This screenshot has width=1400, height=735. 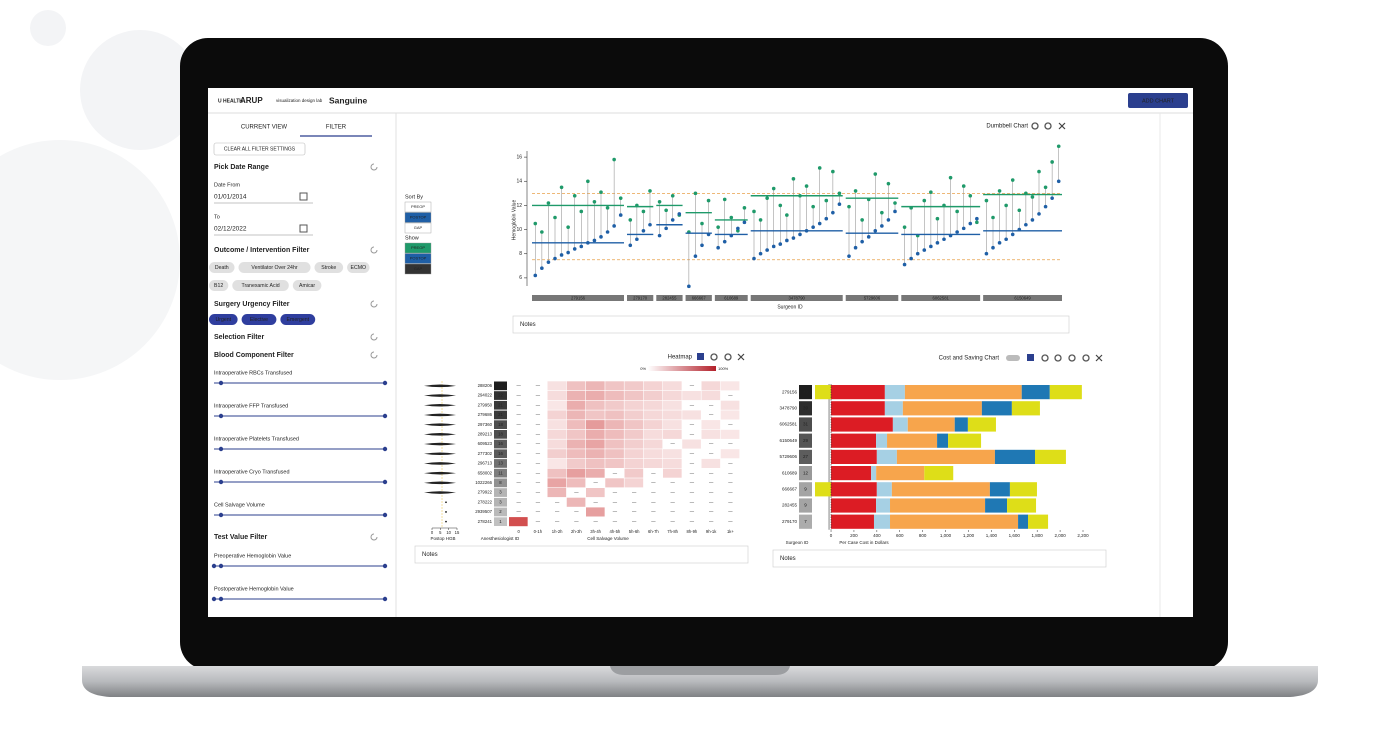 I want to click on chip-label: Death, so click(x=222, y=268).